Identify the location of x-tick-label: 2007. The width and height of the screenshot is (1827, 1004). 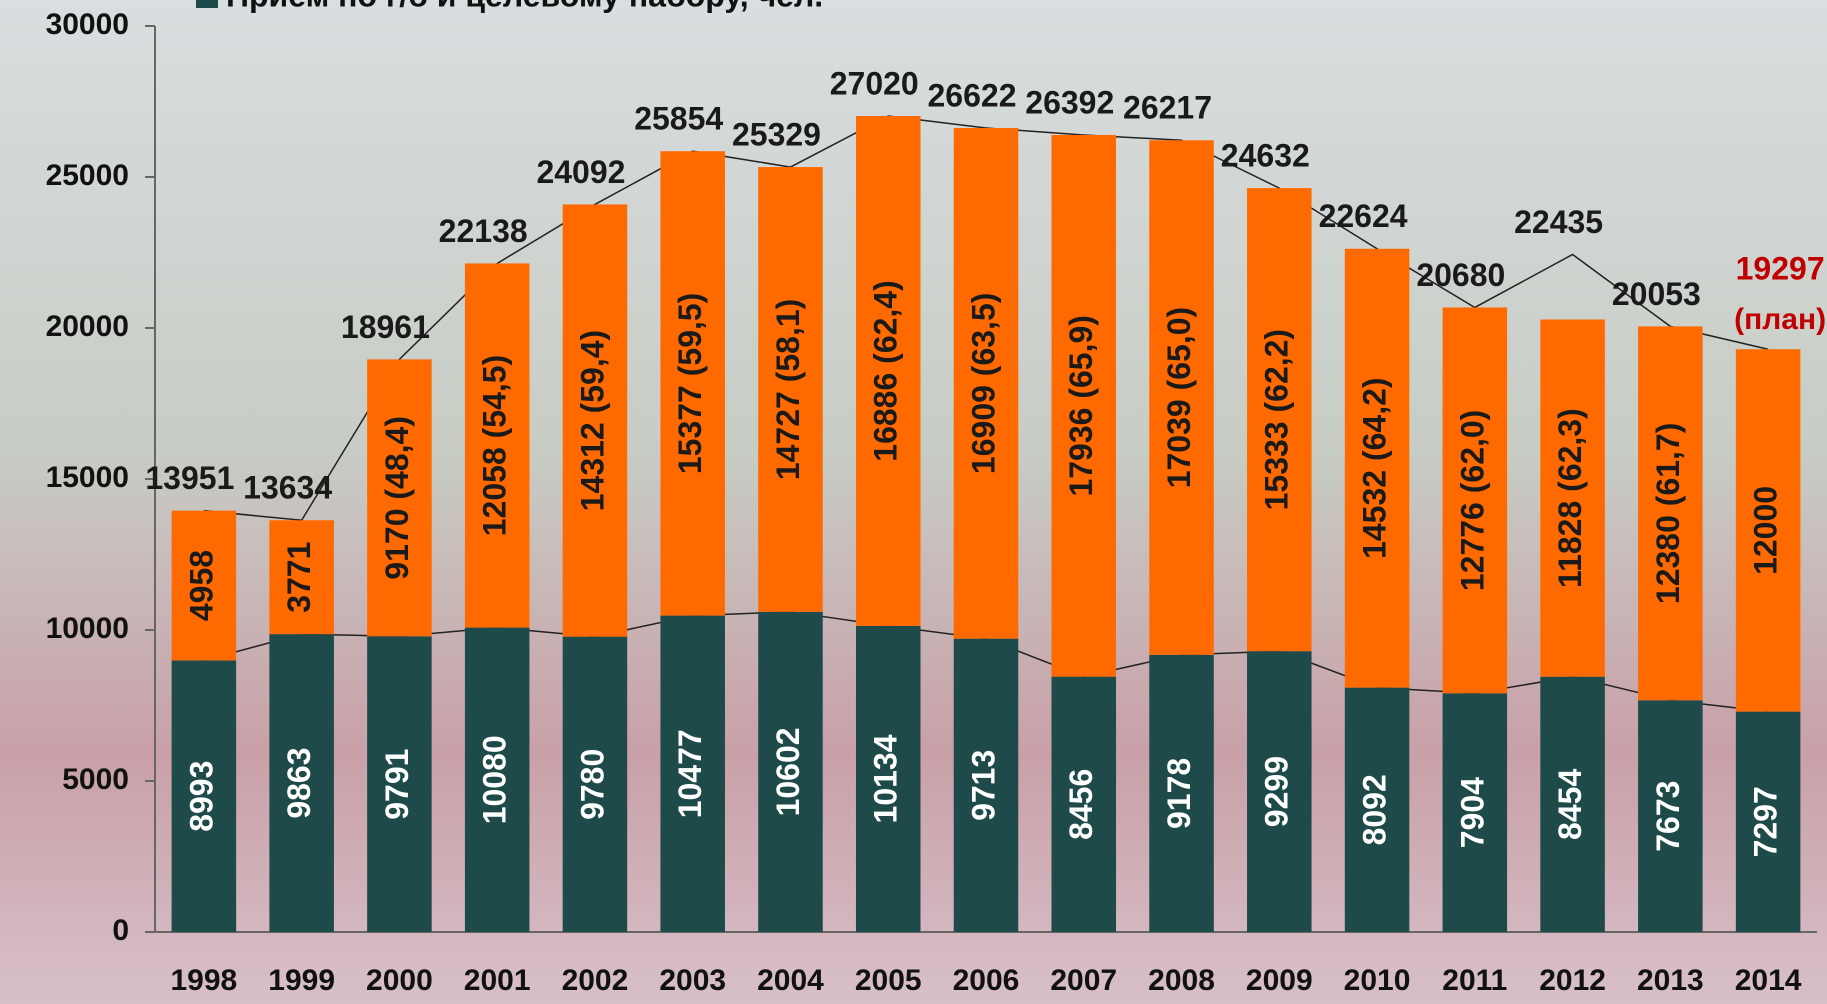
(1083, 980).